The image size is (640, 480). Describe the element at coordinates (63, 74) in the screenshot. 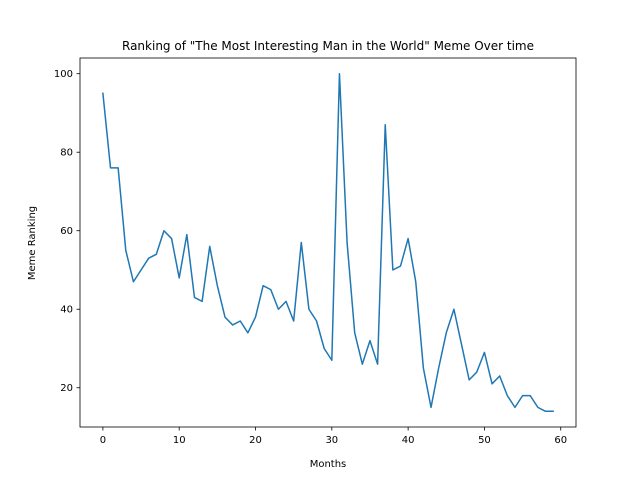

I see `y-tick-label: 100` at that location.